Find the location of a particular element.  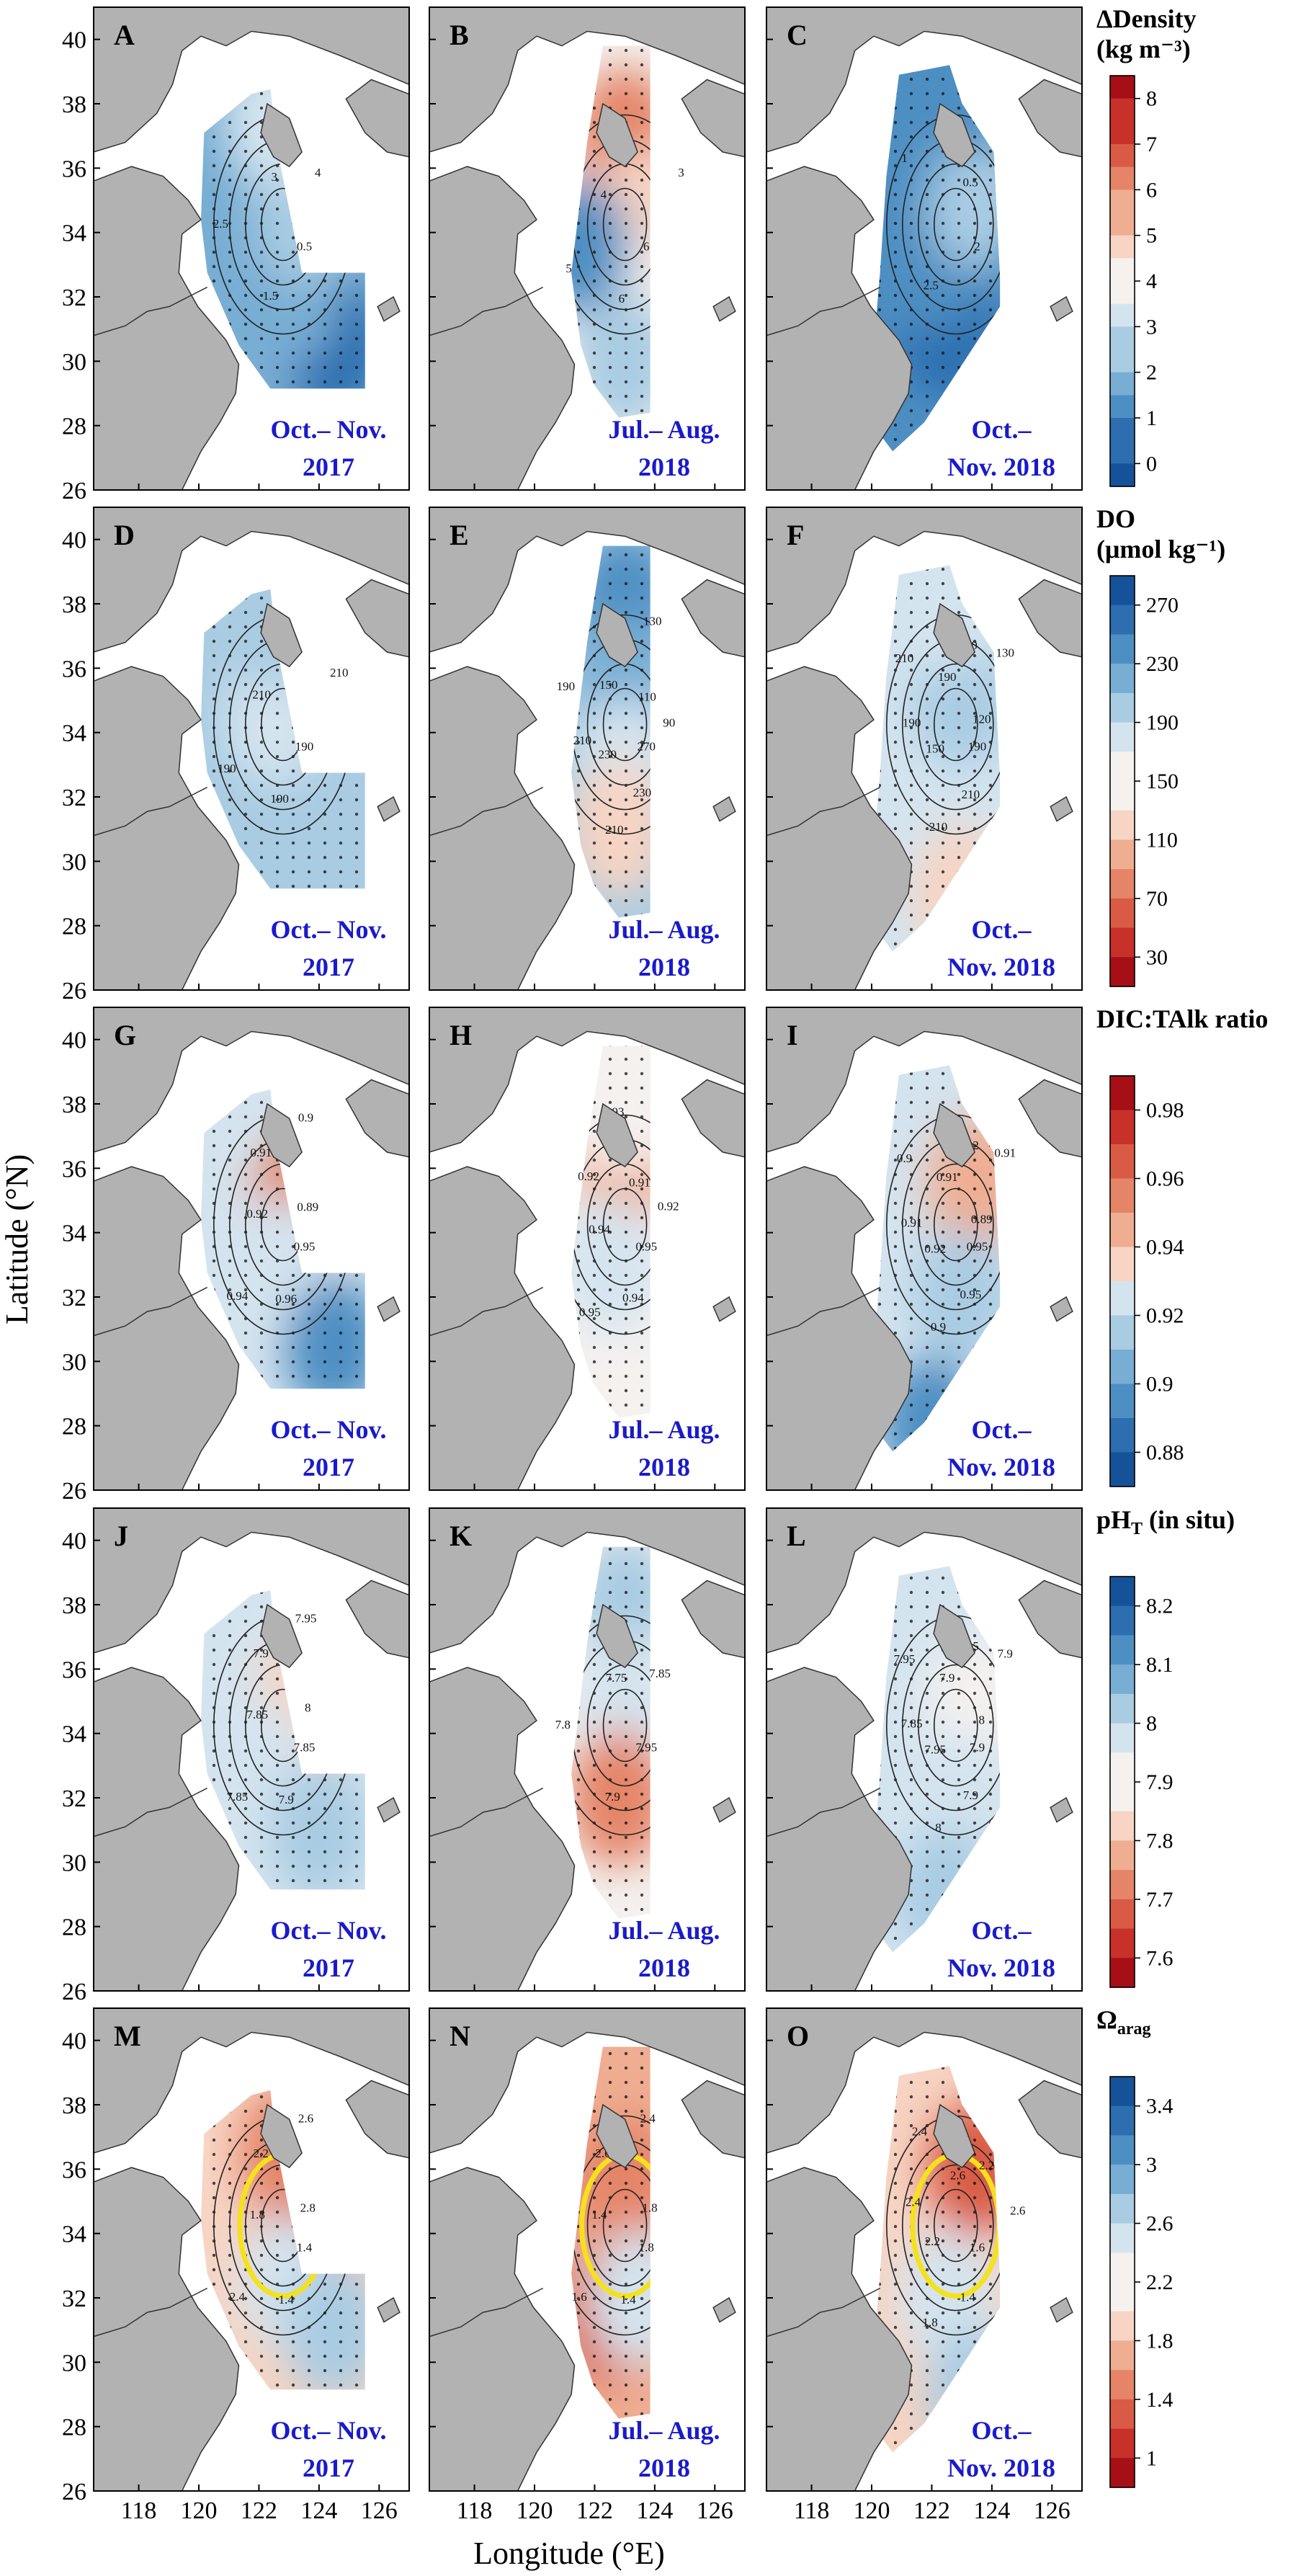

contour-label: 7.95 is located at coordinates (306, 1619).